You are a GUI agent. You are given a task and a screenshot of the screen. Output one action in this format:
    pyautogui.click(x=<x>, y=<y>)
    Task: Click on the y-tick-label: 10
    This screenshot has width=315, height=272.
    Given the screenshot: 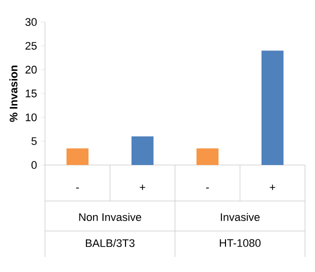 What is the action you would take?
    pyautogui.click(x=31, y=117)
    